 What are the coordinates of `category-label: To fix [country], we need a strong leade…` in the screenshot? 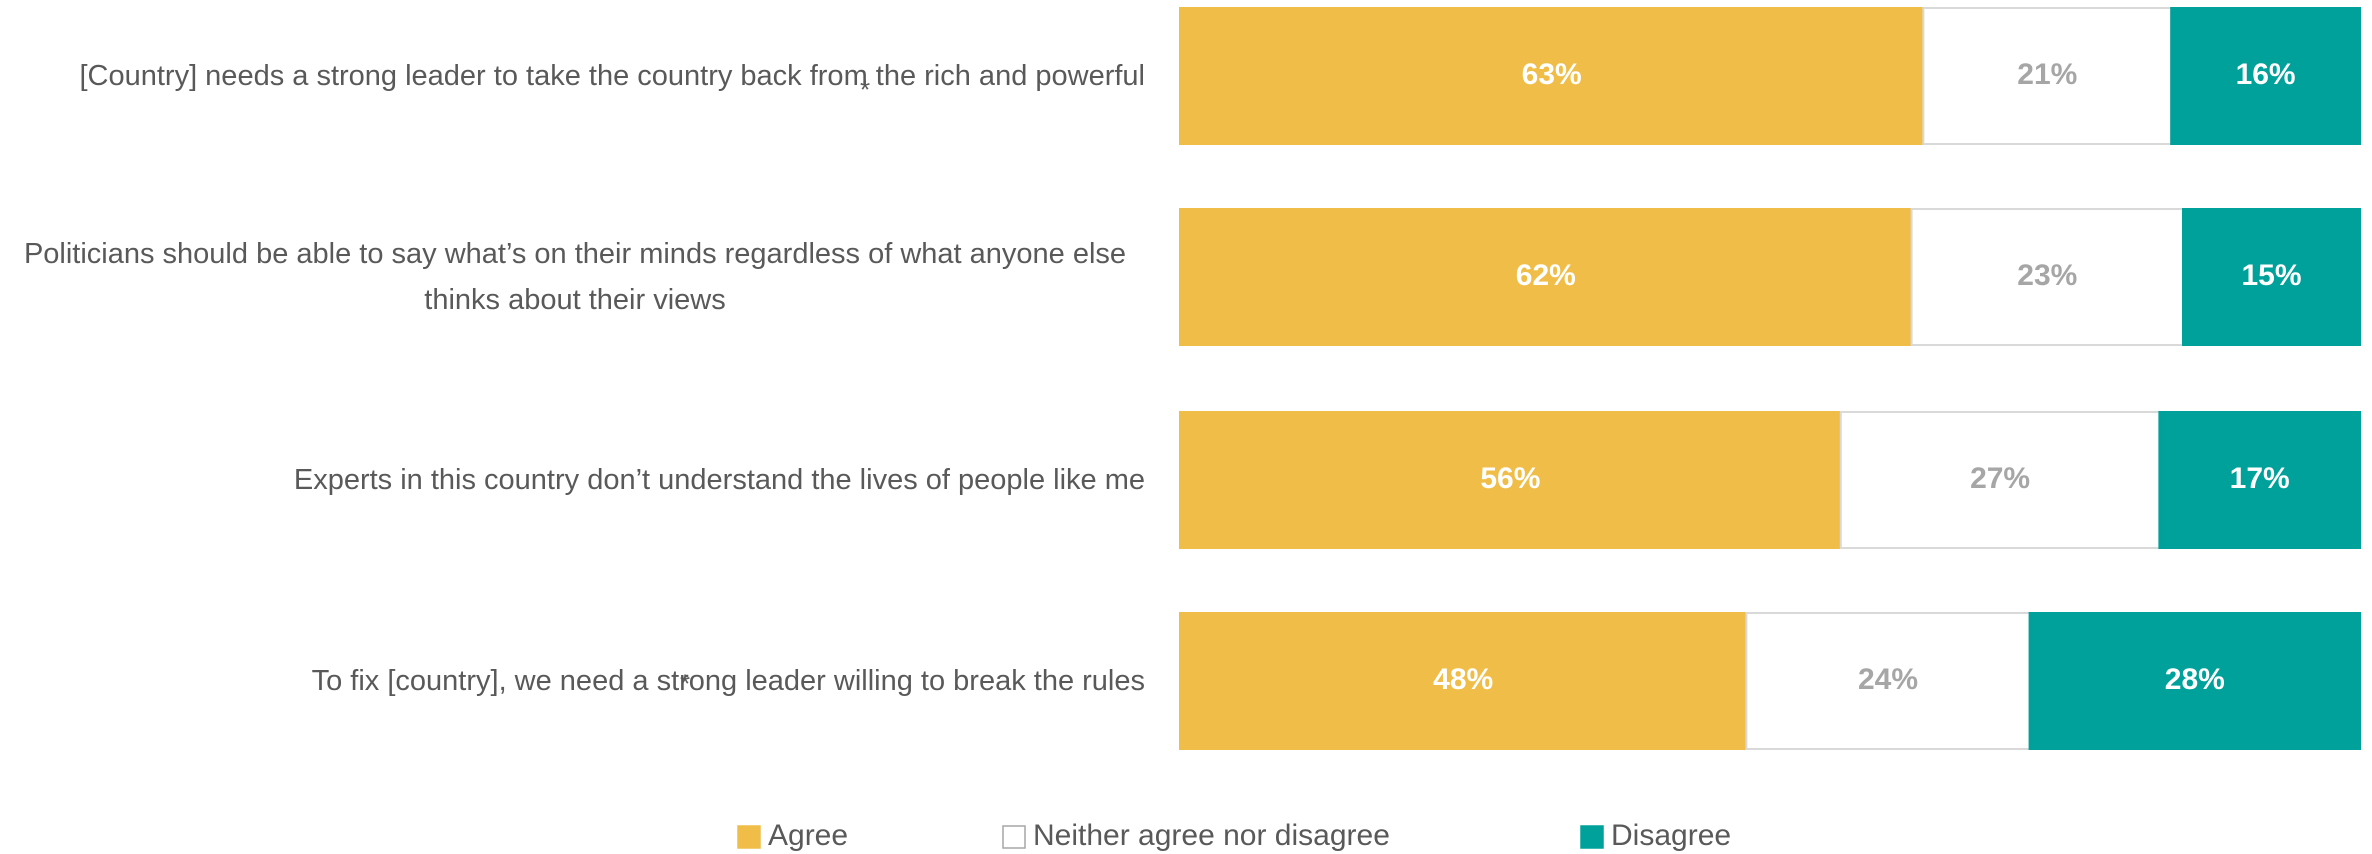 It's located at (572, 681).